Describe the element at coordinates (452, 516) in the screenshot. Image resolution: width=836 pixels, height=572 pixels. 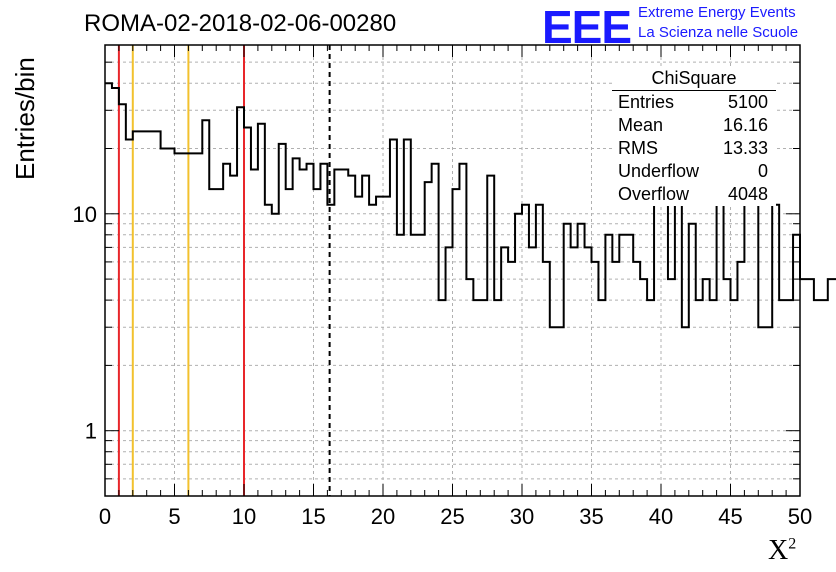
I see `x-tick-label: 25` at that location.